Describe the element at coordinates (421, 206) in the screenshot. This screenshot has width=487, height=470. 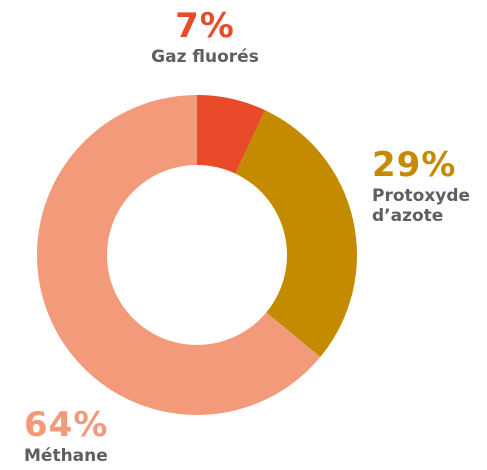
I see `category-label: Protoxyde d’azote` at that location.